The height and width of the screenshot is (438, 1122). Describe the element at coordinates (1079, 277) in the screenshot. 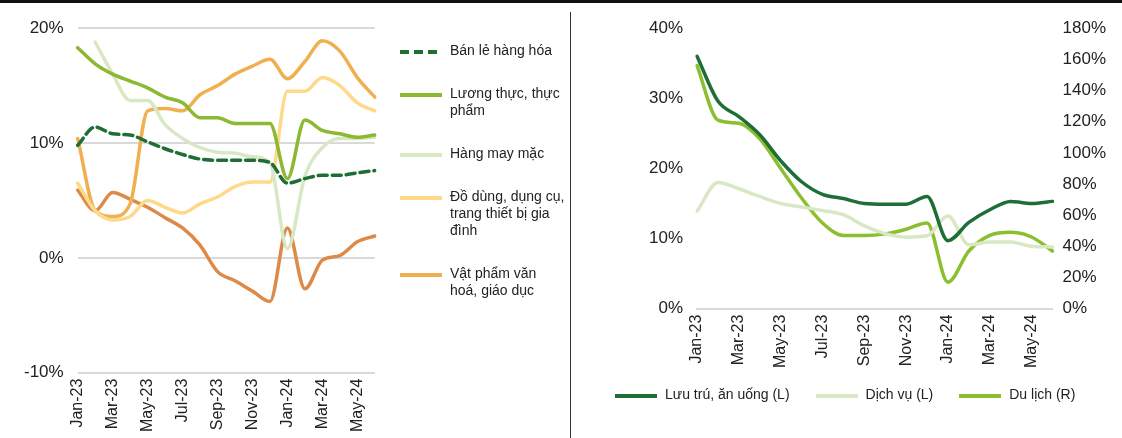

I see `y2-tick-label: 20%` at that location.